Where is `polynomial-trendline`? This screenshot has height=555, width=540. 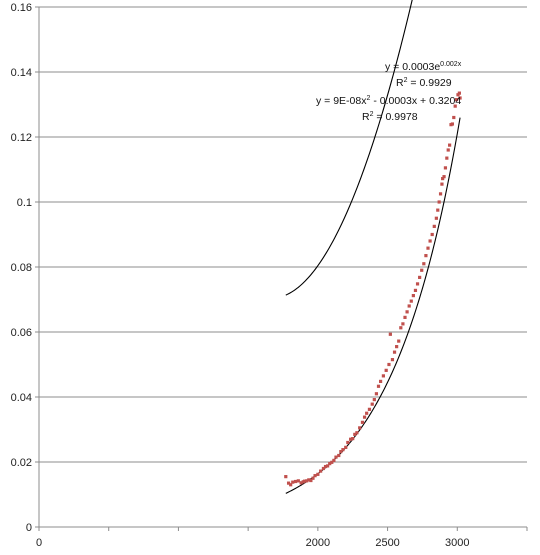 polynomial-trendline is located at coordinates (349, 148).